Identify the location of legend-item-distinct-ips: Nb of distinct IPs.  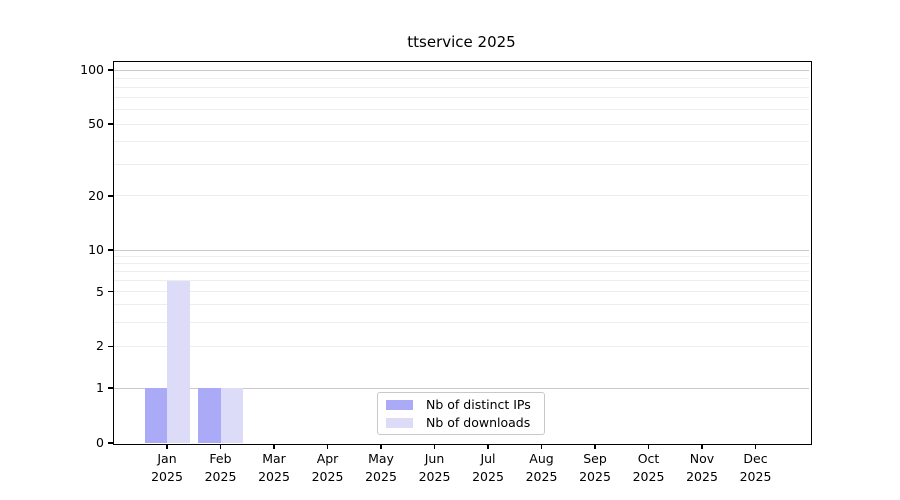
(465, 404).